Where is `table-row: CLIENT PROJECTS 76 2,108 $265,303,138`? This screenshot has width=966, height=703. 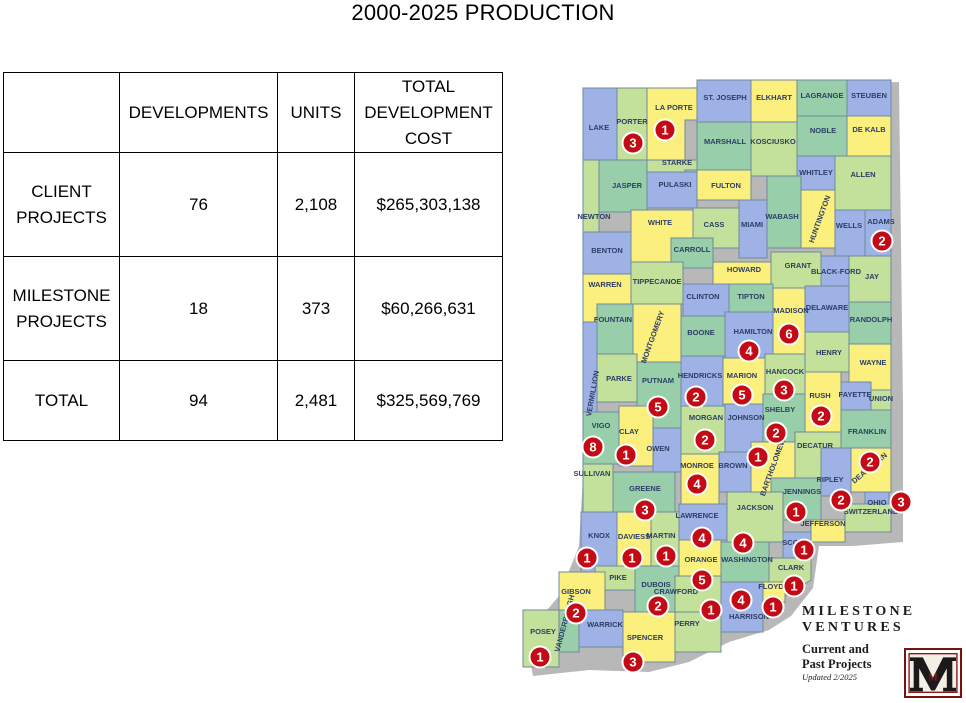 table-row: CLIENT PROJECTS 76 2,108 $265,303,138 is located at coordinates (253, 204).